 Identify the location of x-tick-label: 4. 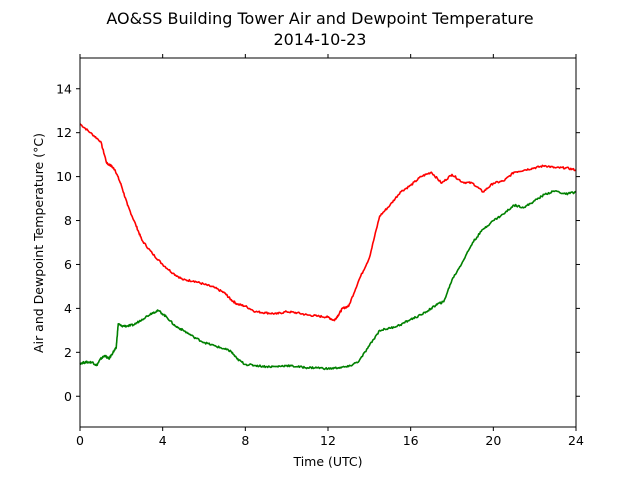
(163, 440).